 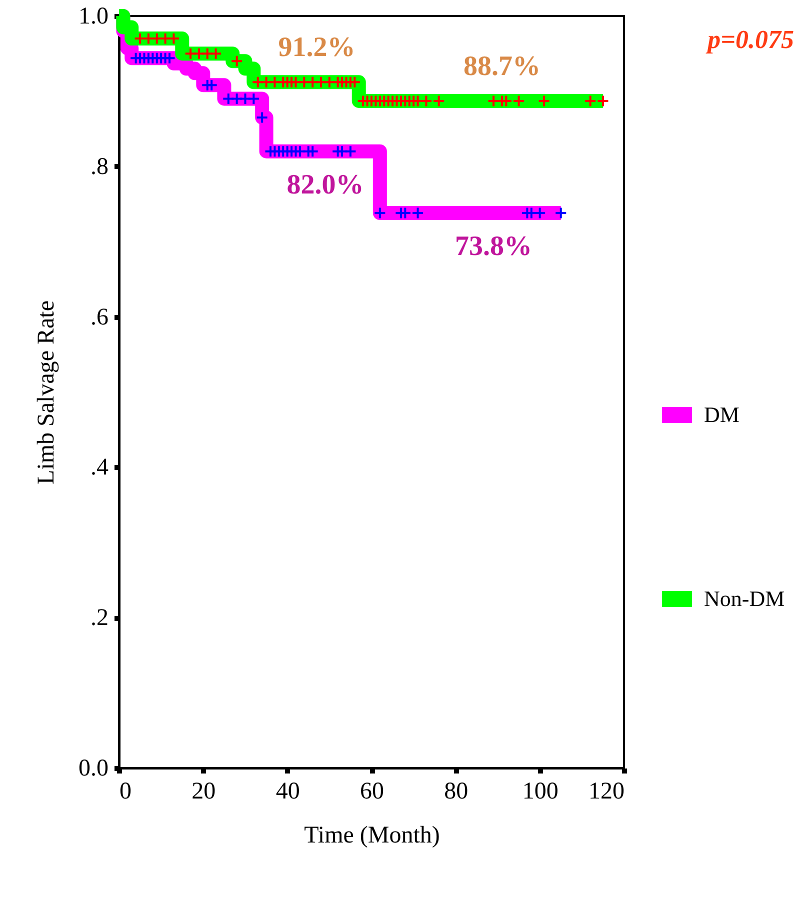 What do you see at coordinates (93, 17) in the screenshot?
I see `y-tick-label: 1.0` at bounding box center [93, 17].